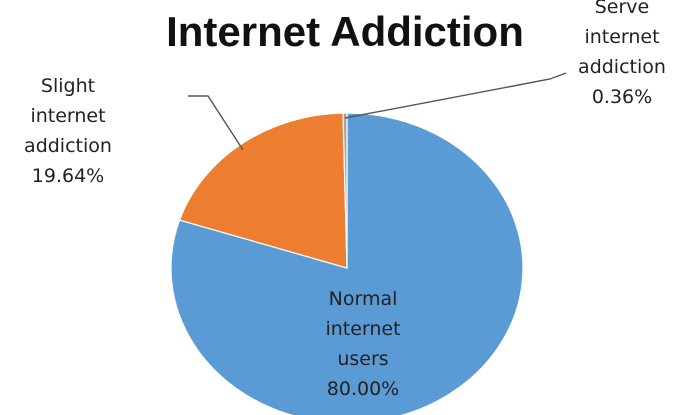 Image resolution: width=695 pixels, height=415 pixels. I want to click on slice-slight-addiction, so click(263, 190).